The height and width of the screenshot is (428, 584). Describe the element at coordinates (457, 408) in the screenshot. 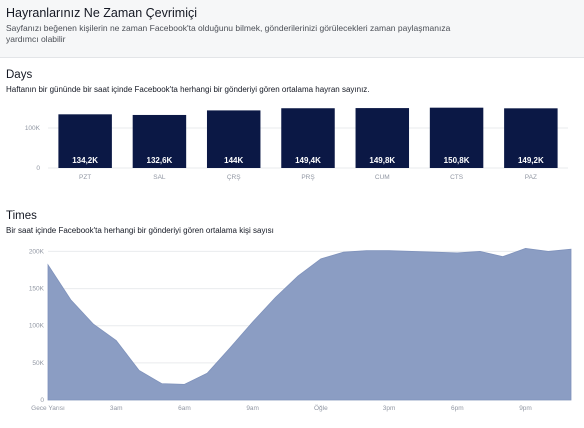

I see `times-x-tick-label: 6pm` at that location.